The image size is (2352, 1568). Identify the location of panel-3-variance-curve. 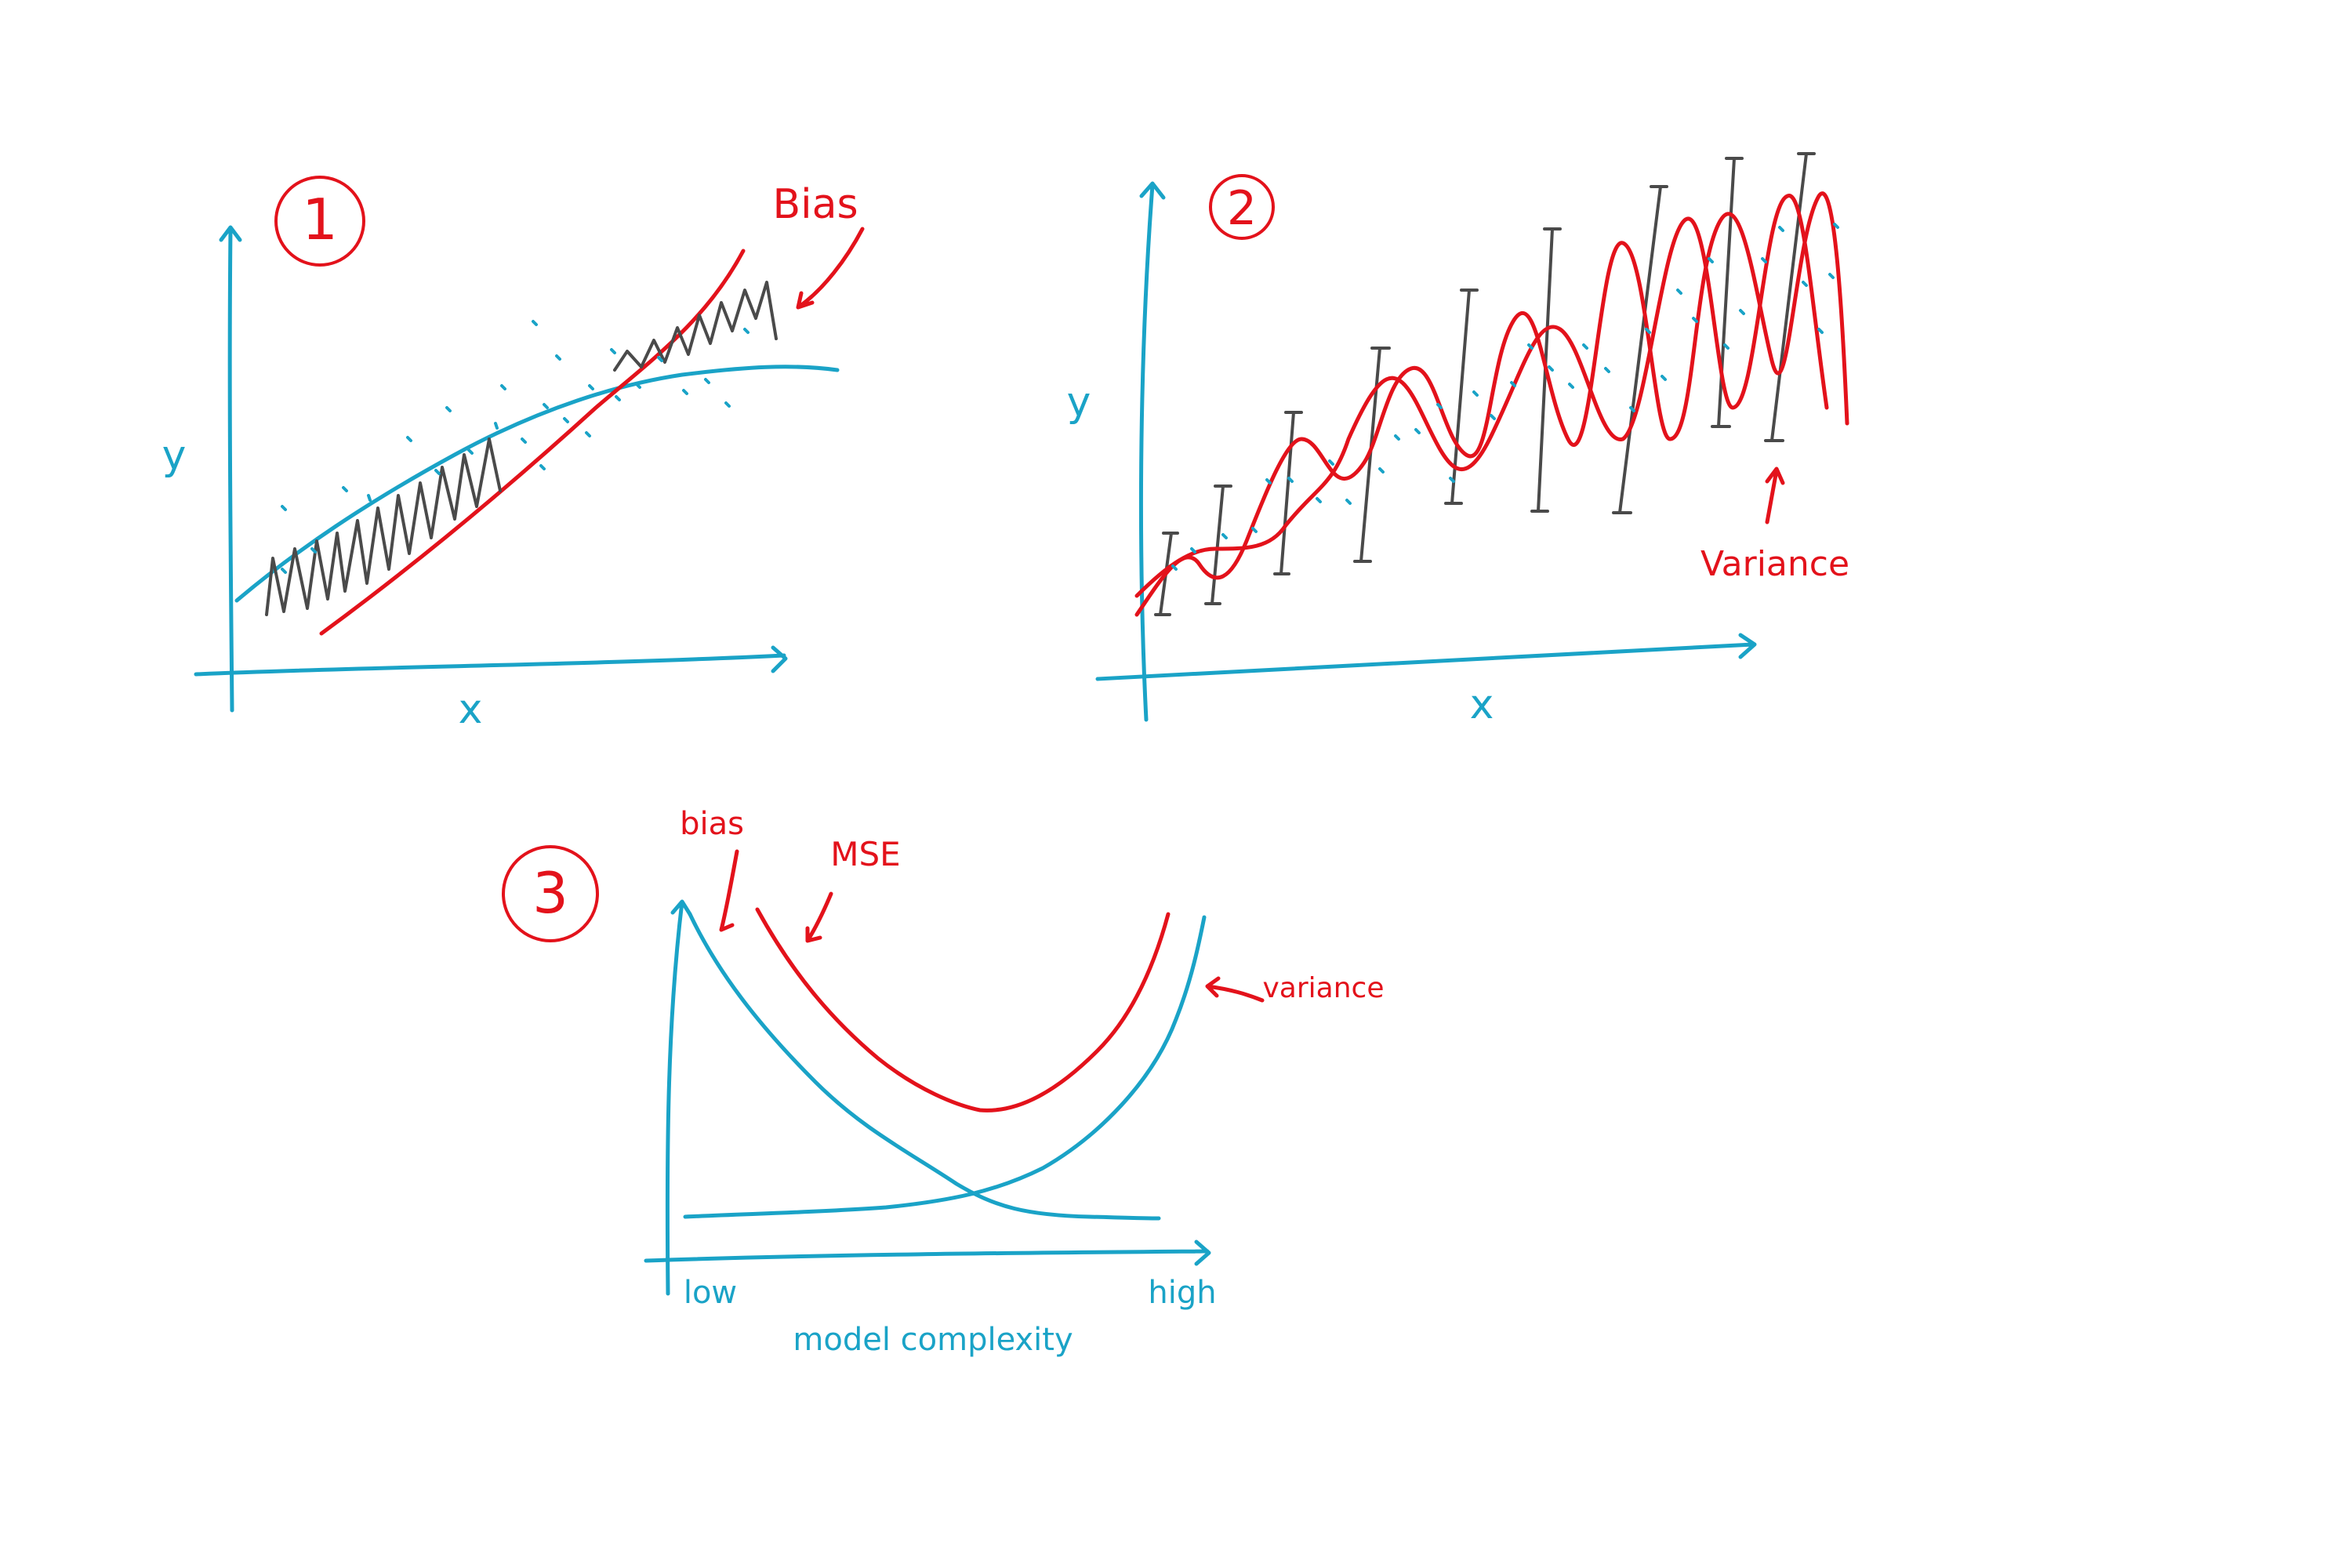
(944, 1067).